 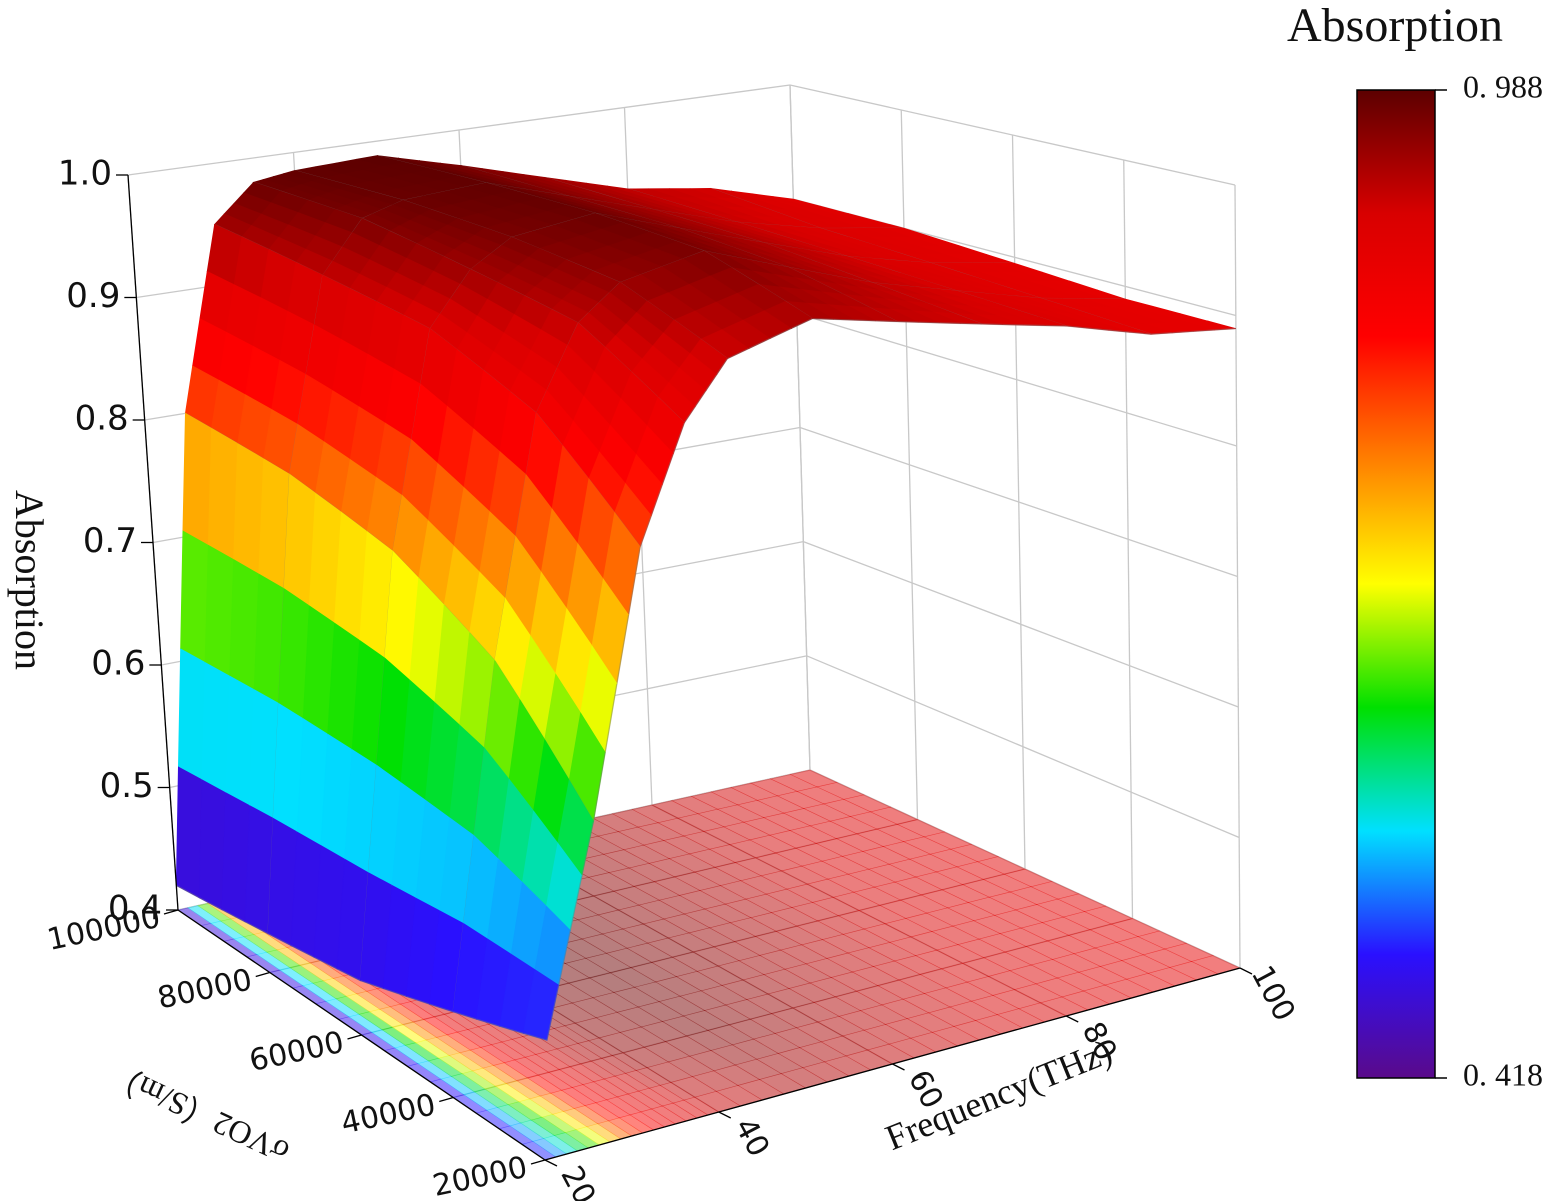 I want to click on z-tick-label: 0.5, so click(x=127, y=786).